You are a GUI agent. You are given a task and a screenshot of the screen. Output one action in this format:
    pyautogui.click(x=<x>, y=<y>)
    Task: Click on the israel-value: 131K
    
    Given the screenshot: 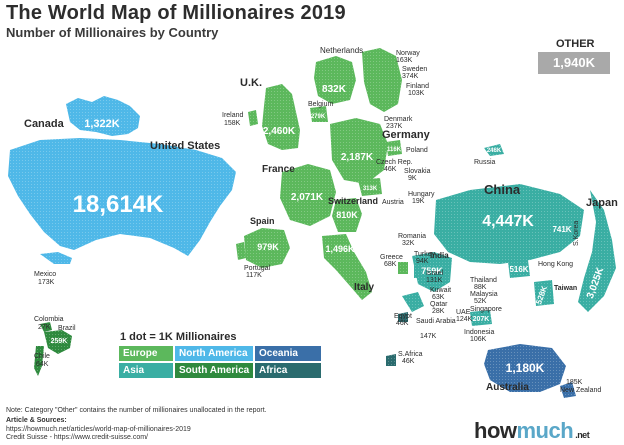 What is the action you would take?
    pyautogui.click(x=434, y=280)
    